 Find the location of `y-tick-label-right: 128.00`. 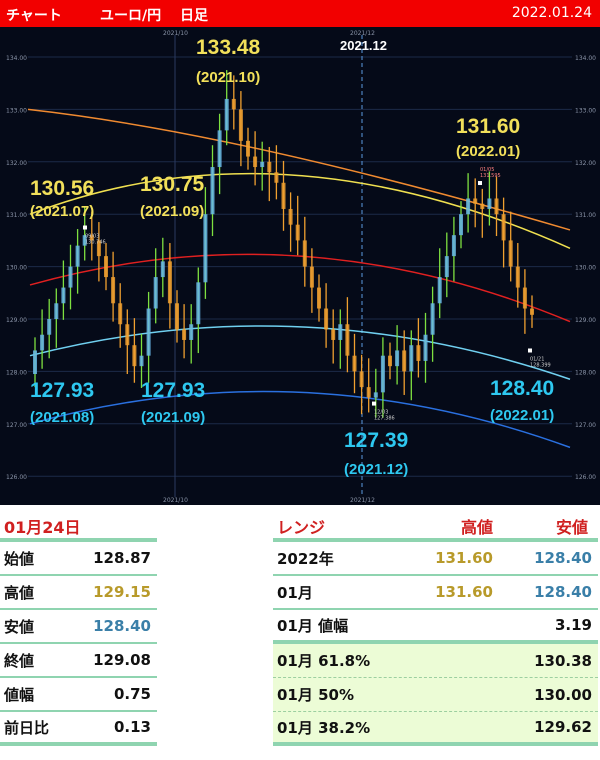

y-tick-label-right: 128.00 is located at coordinates (585, 372).